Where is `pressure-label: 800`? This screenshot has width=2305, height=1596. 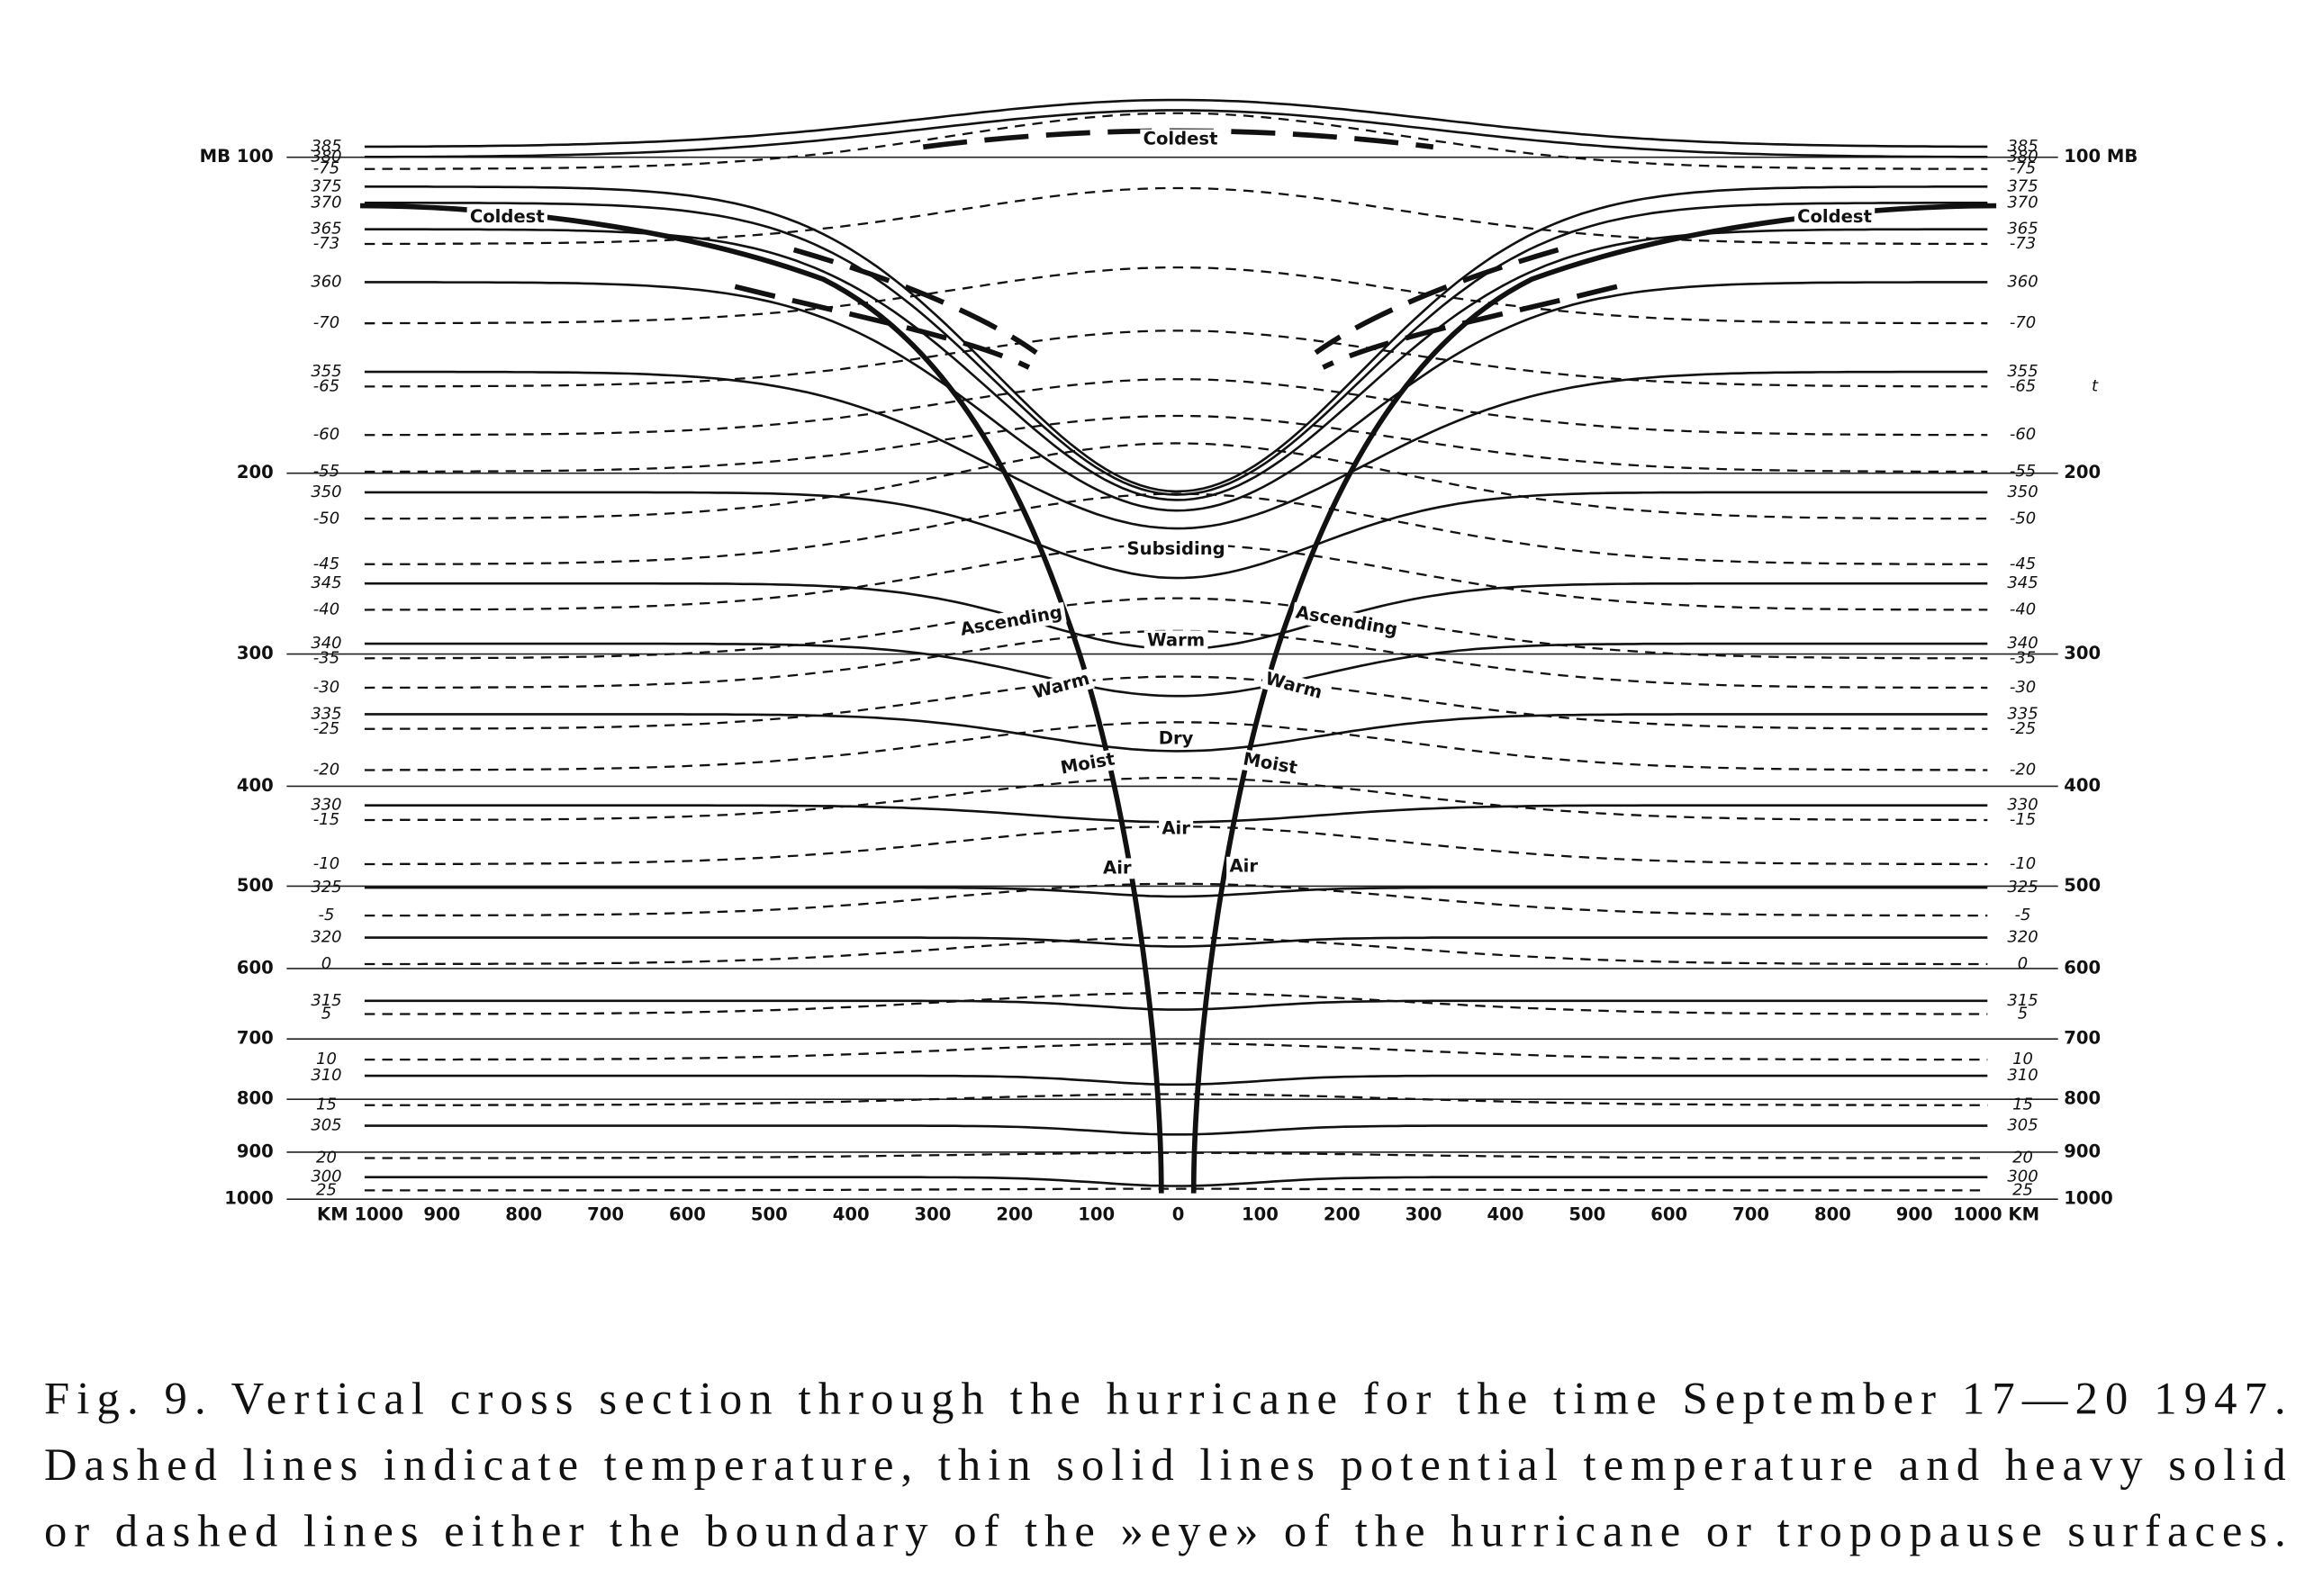
pressure-label: 800 is located at coordinates (2082, 1098).